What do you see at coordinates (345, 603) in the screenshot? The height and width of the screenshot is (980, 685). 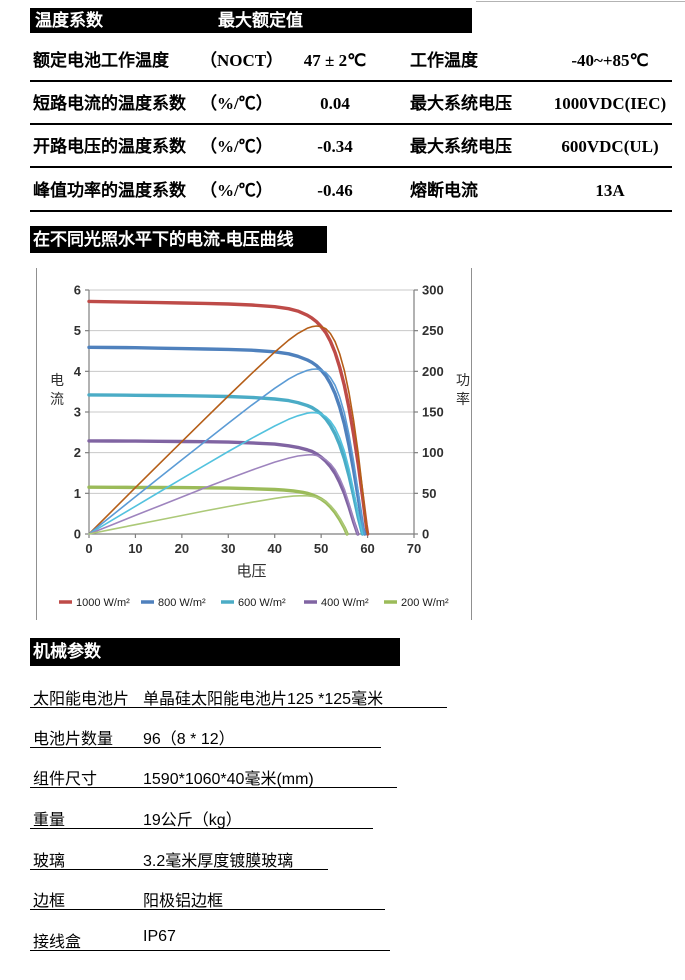 I see `legend-label-400: 400 W/m²` at bounding box center [345, 603].